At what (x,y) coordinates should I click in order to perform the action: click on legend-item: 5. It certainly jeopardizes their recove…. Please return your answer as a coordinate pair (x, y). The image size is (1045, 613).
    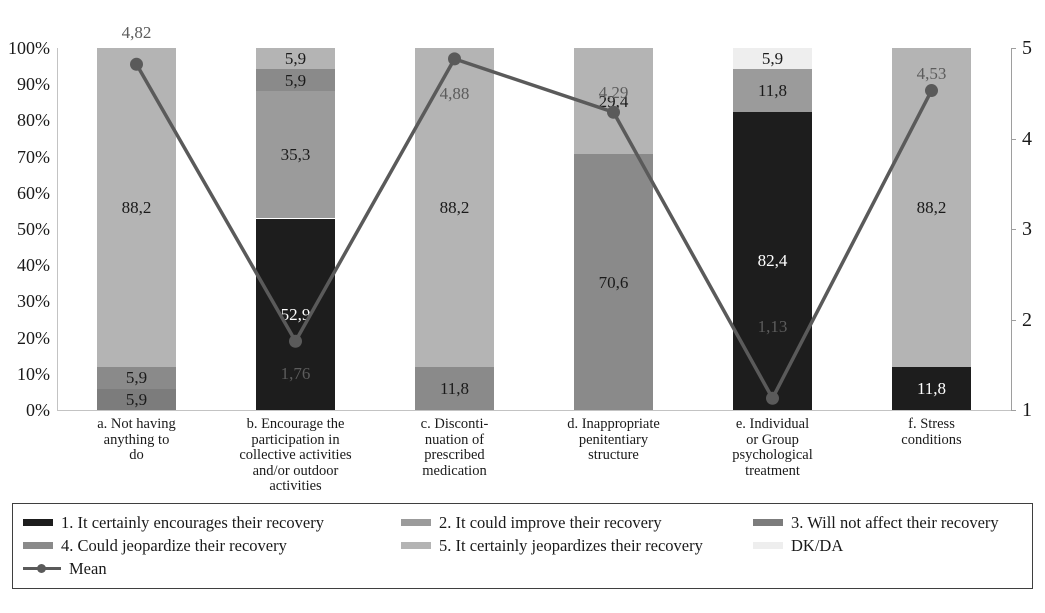
    Looking at the image, I should click on (577, 546).